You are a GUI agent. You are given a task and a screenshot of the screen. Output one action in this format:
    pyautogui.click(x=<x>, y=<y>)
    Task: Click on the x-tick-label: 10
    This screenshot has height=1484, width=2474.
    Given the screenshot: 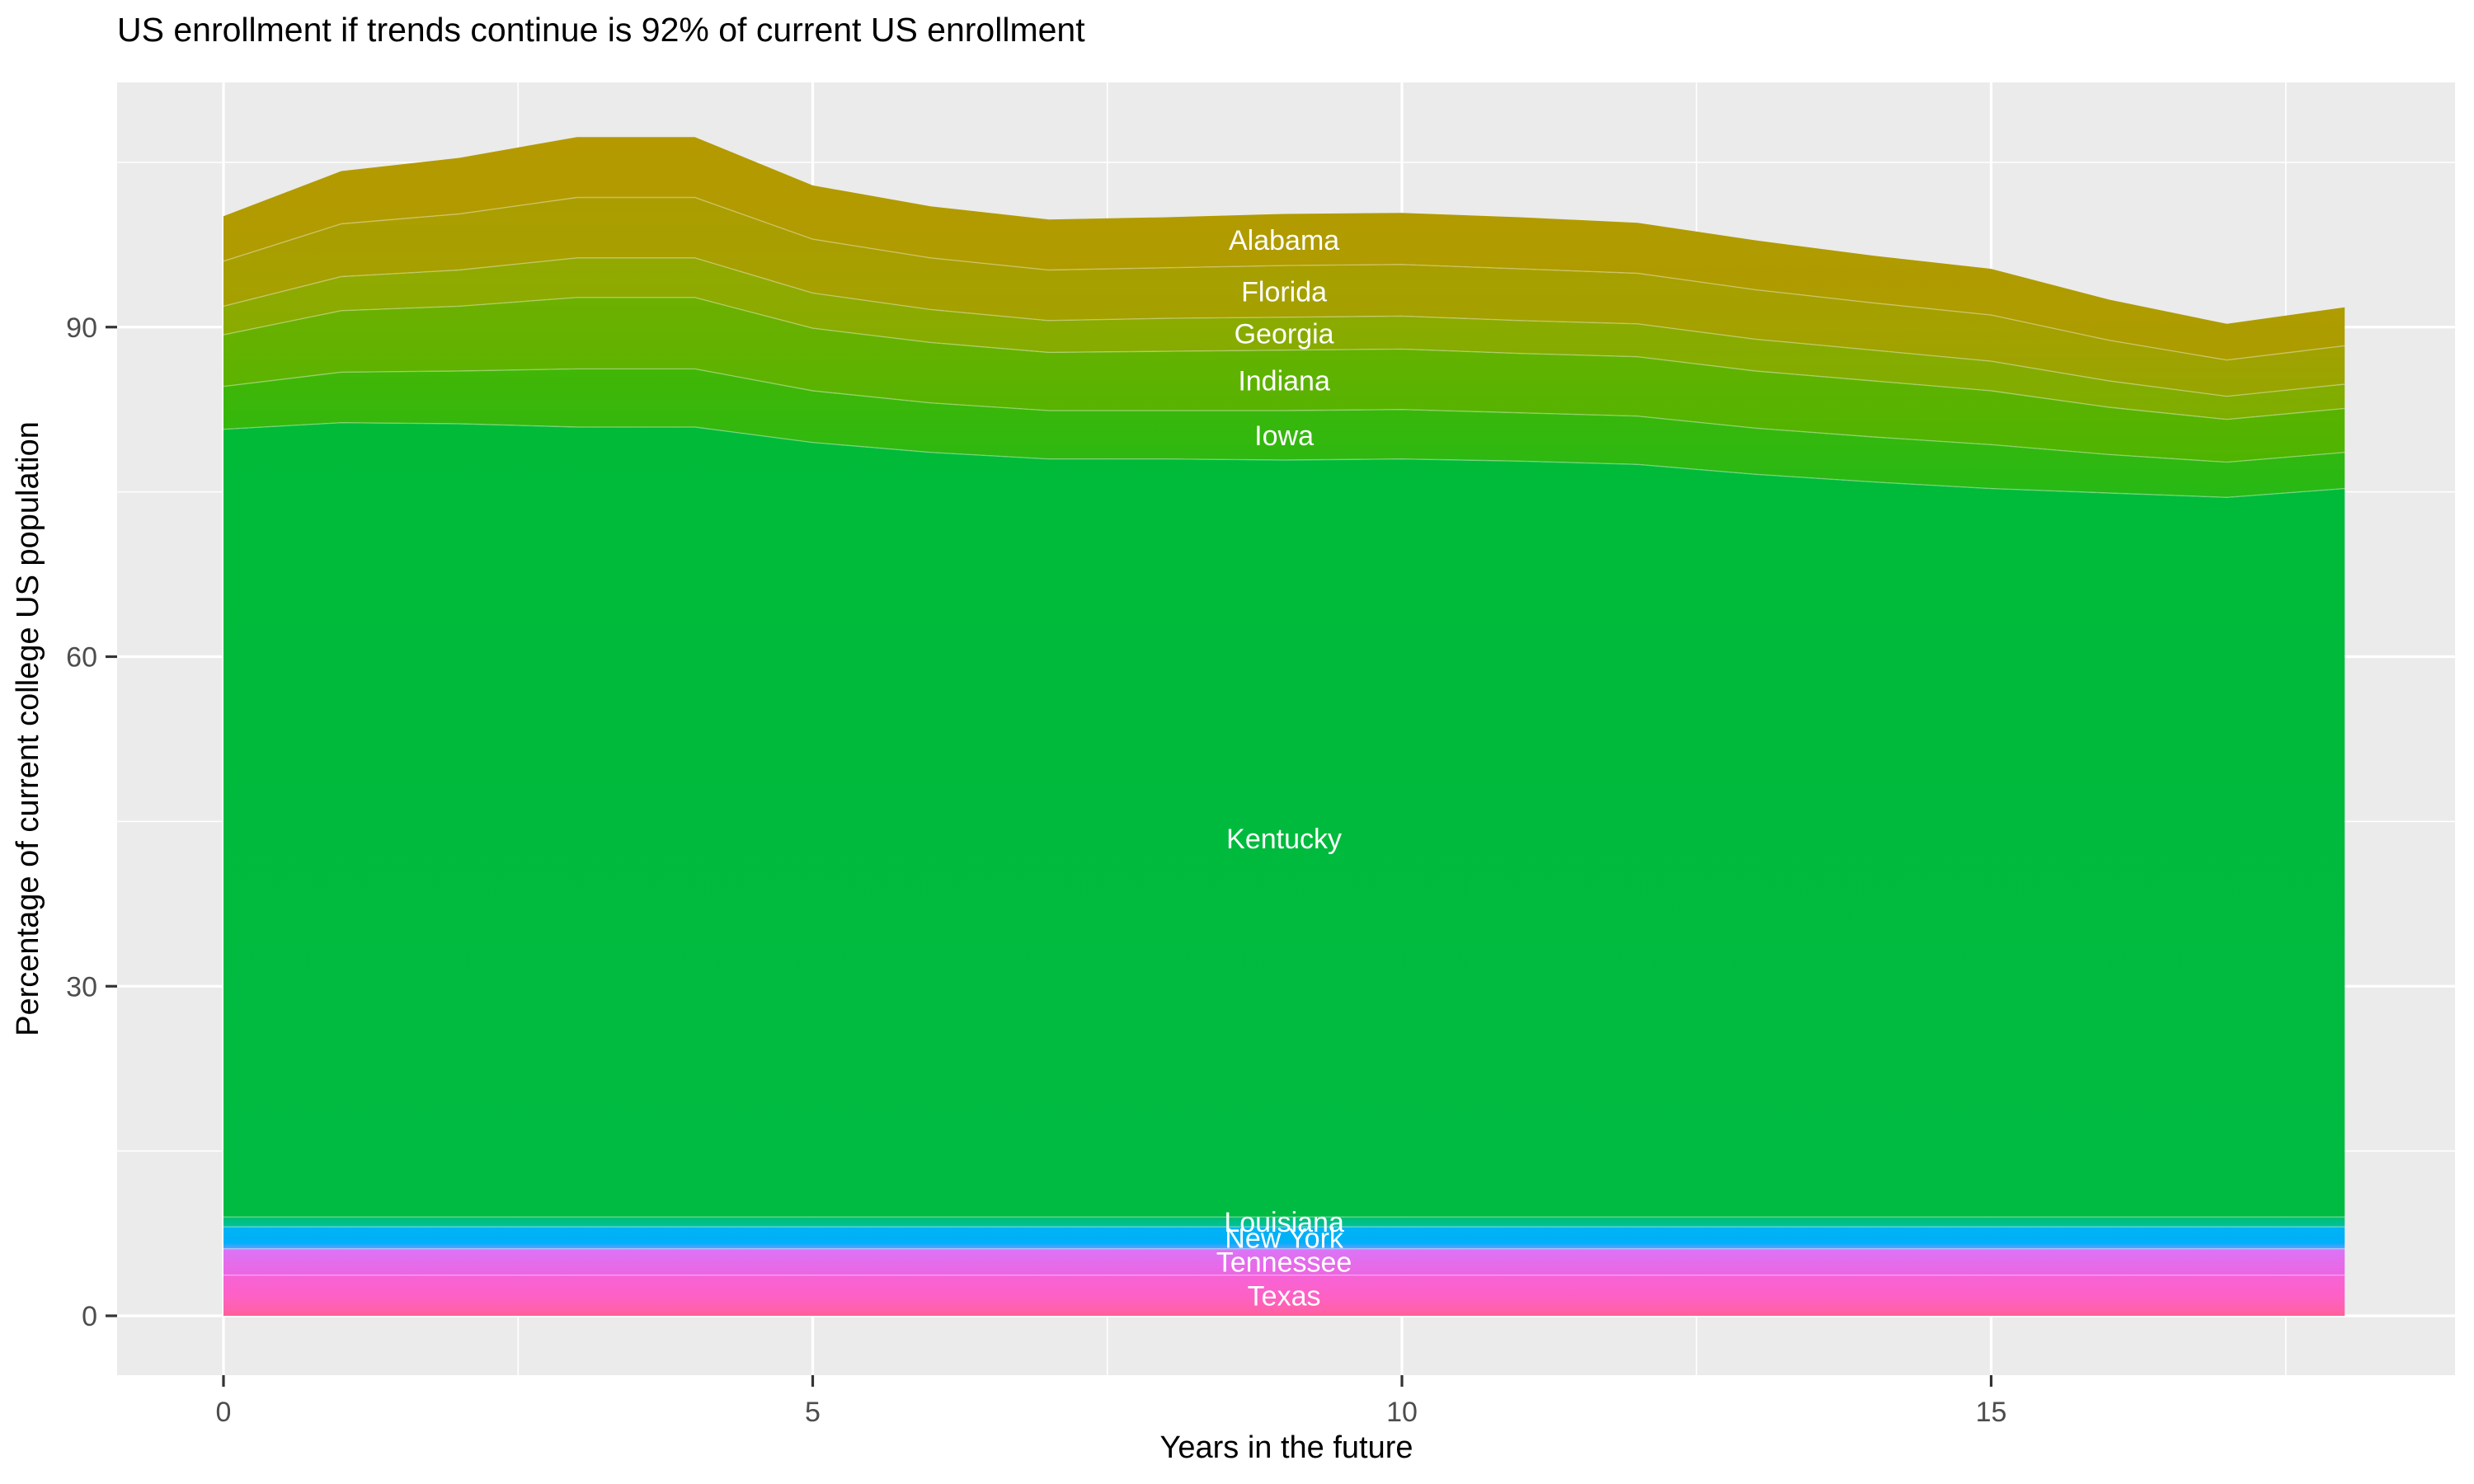 What is the action you would take?
    pyautogui.click(x=1402, y=1412)
    